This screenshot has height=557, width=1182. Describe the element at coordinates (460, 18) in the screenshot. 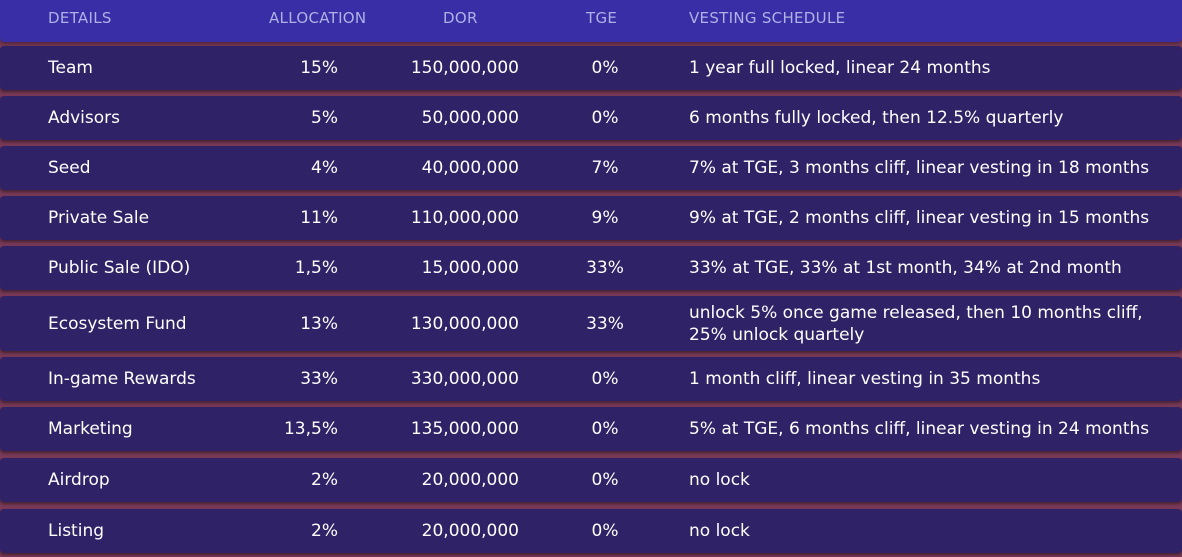

I see `header-dor: DOR` at that location.